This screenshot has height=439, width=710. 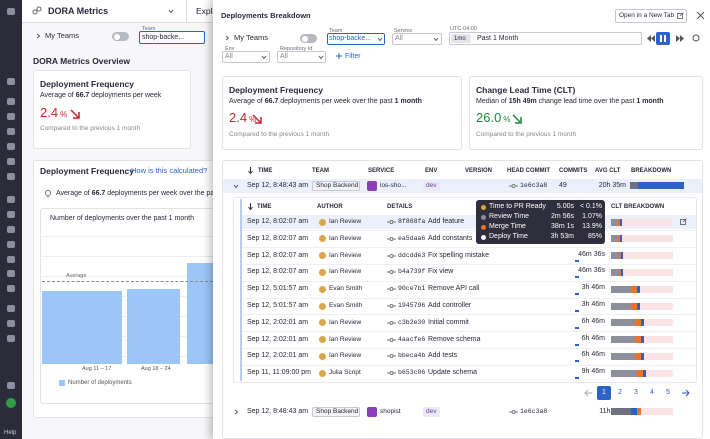 What do you see at coordinates (668, 392) in the screenshot?
I see `page-button: 5` at bounding box center [668, 392].